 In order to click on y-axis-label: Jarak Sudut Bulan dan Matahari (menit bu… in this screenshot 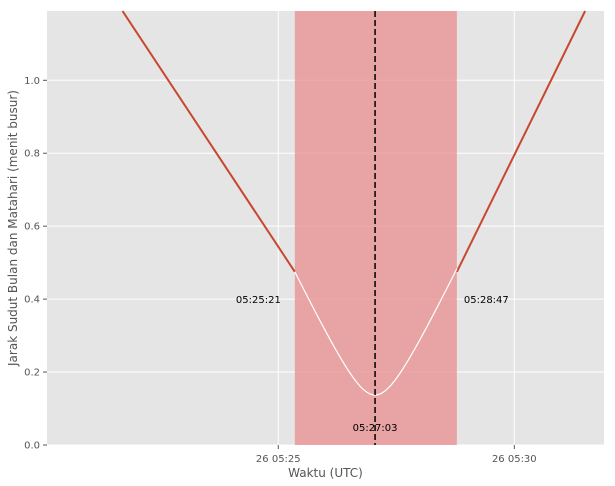, I will do `click(13, 228)`.